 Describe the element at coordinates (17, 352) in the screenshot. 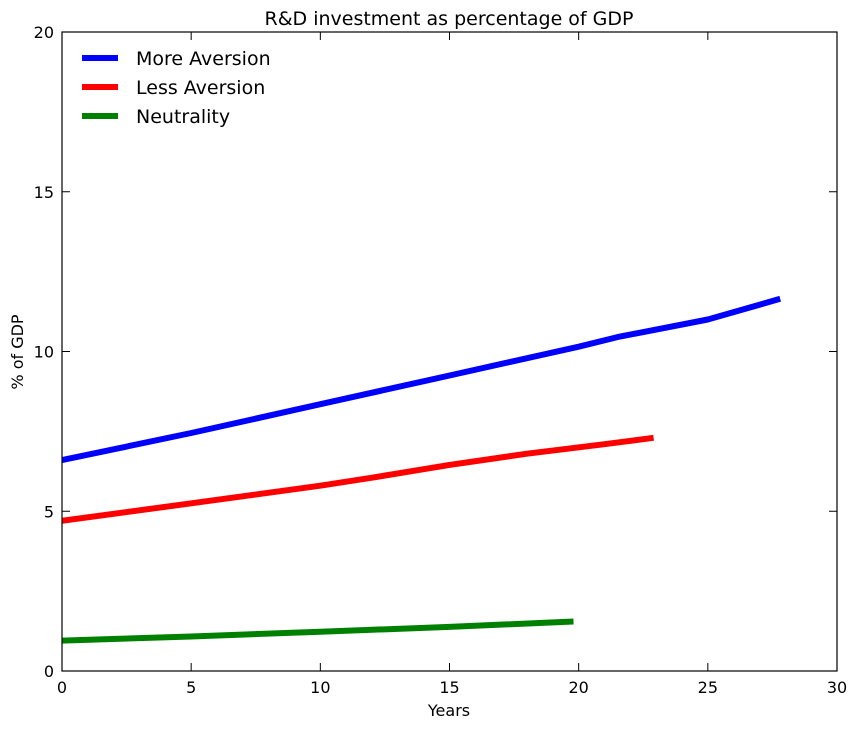

I see `y-axis-label: % of GDP` at that location.